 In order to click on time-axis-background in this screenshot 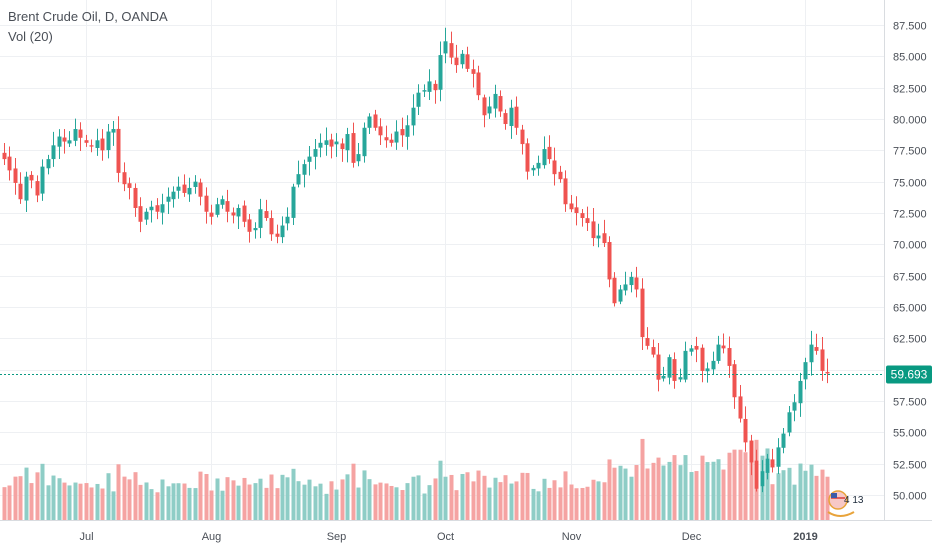, I will do `click(466, 535)`.